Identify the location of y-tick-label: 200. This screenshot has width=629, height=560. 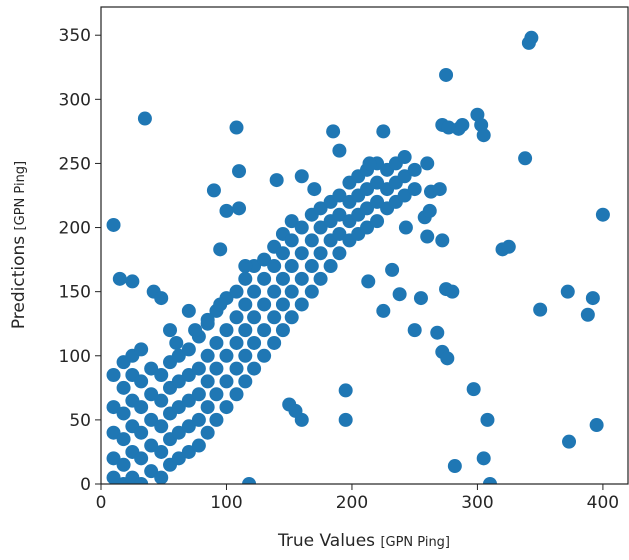
(75, 229).